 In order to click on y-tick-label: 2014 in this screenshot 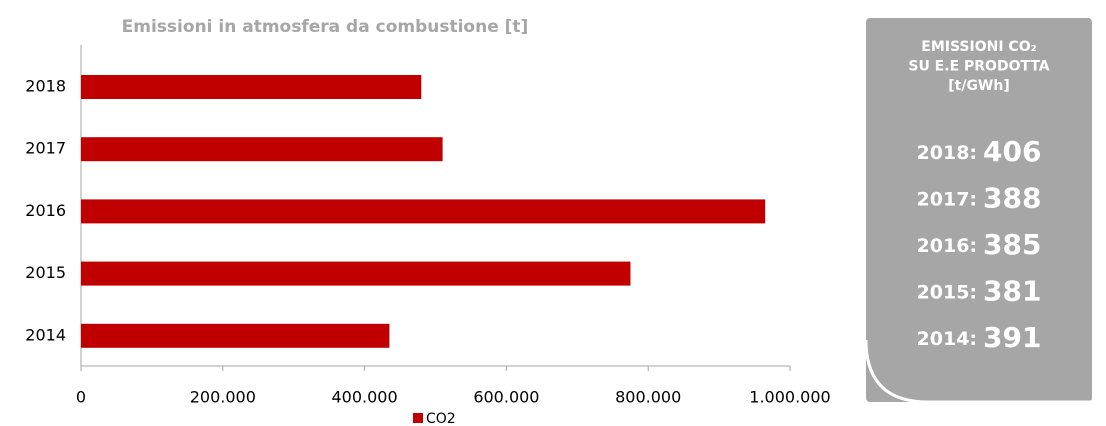, I will do `click(45, 334)`.